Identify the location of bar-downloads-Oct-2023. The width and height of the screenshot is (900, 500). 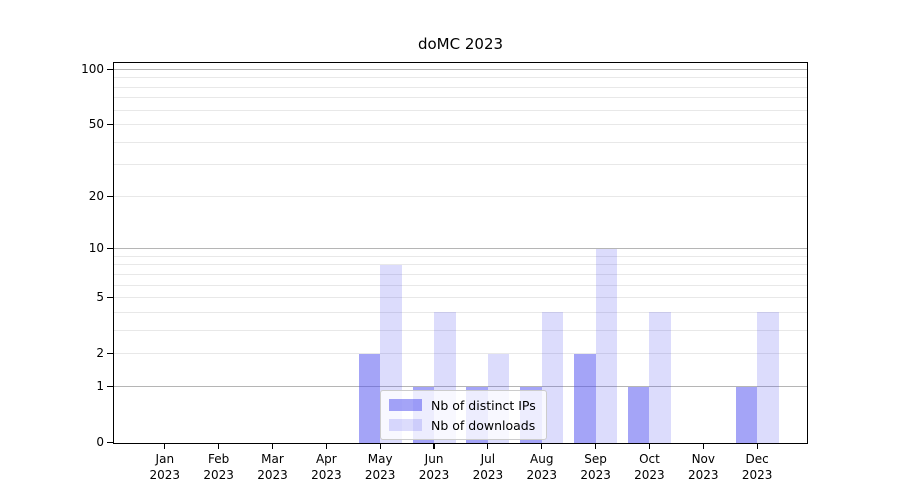
(660, 377).